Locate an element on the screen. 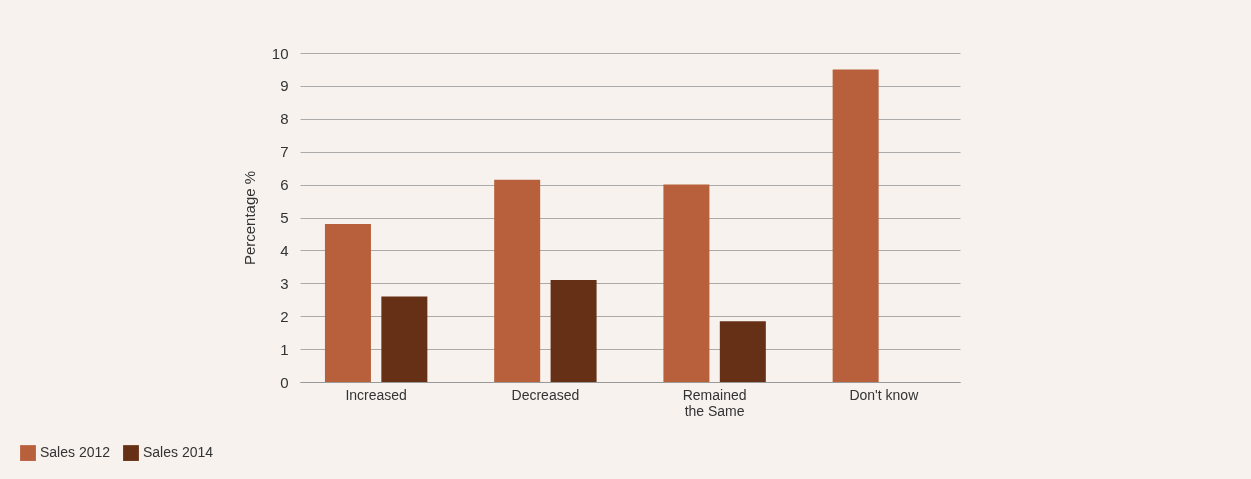 The width and height of the screenshot is (1251, 479). y-axis-title: Percentage % is located at coordinates (249, 218).